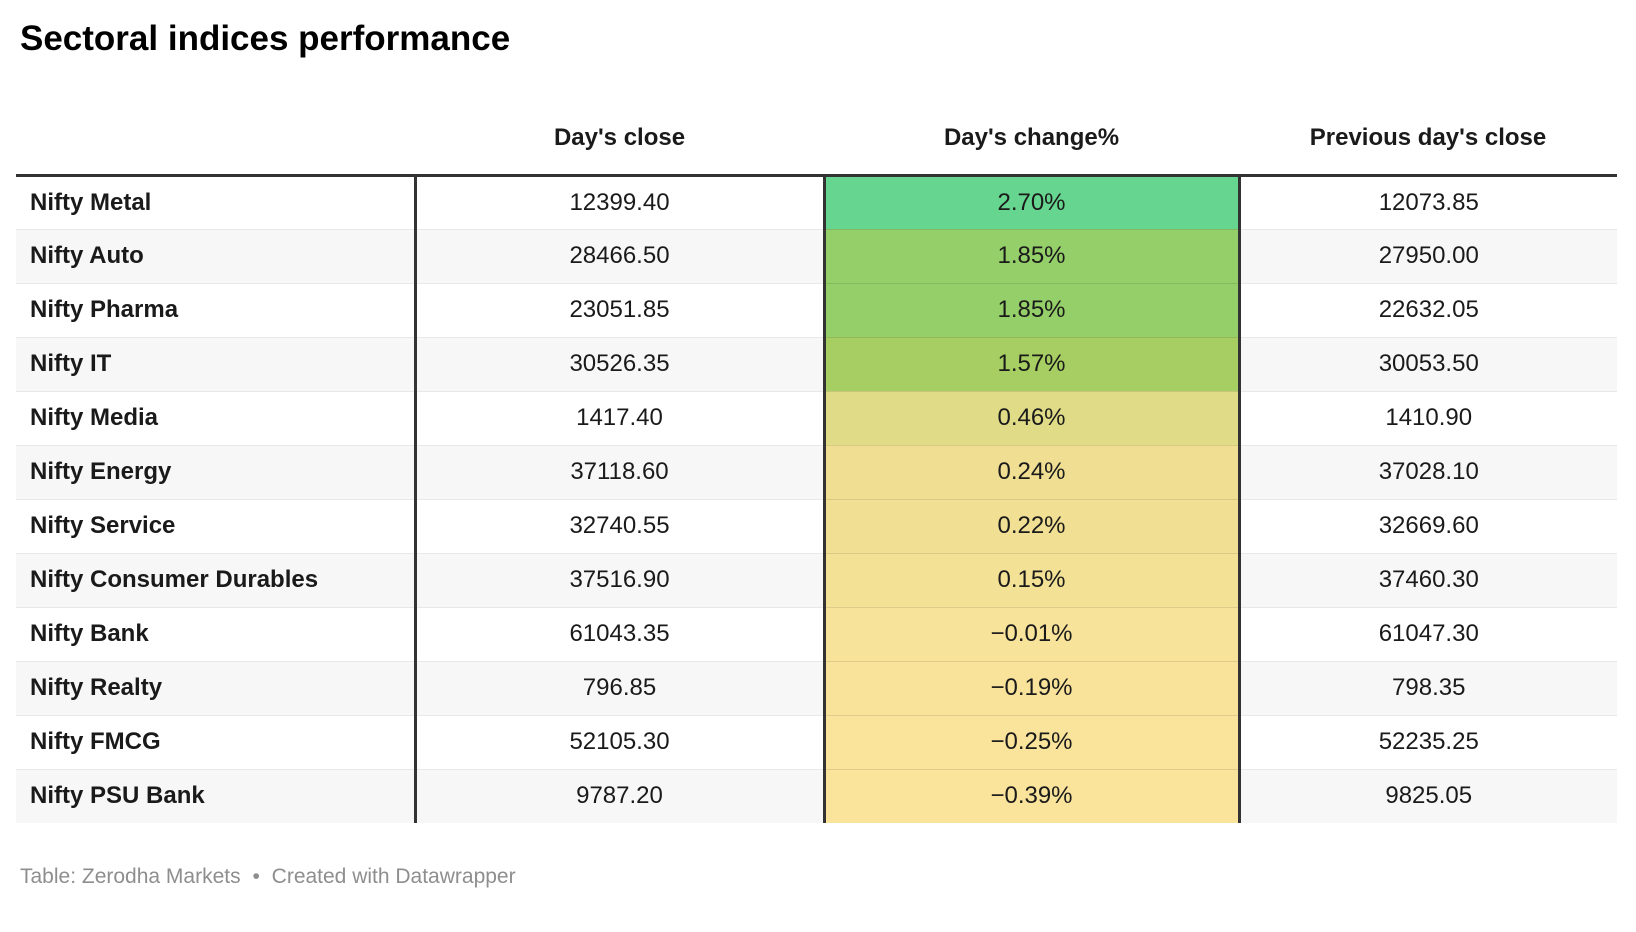  I want to click on days-change-cell: 0.22%, so click(1031, 525).